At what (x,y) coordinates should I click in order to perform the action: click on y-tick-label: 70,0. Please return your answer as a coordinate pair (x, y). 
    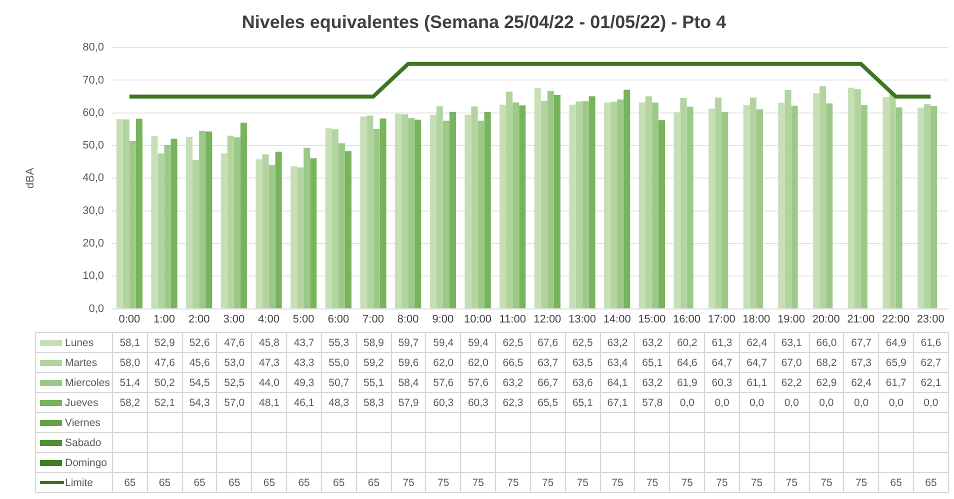
    Looking at the image, I should click on (93, 80).